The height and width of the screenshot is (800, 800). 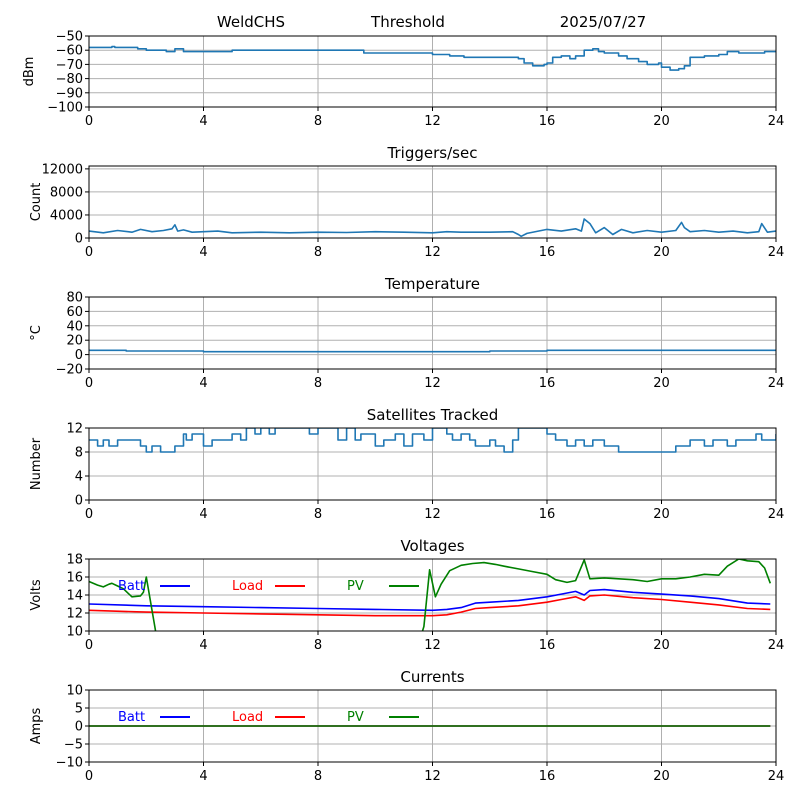 What do you see at coordinates (430, 605) in the screenshot?
I see `series-line-load` at bounding box center [430, 605].